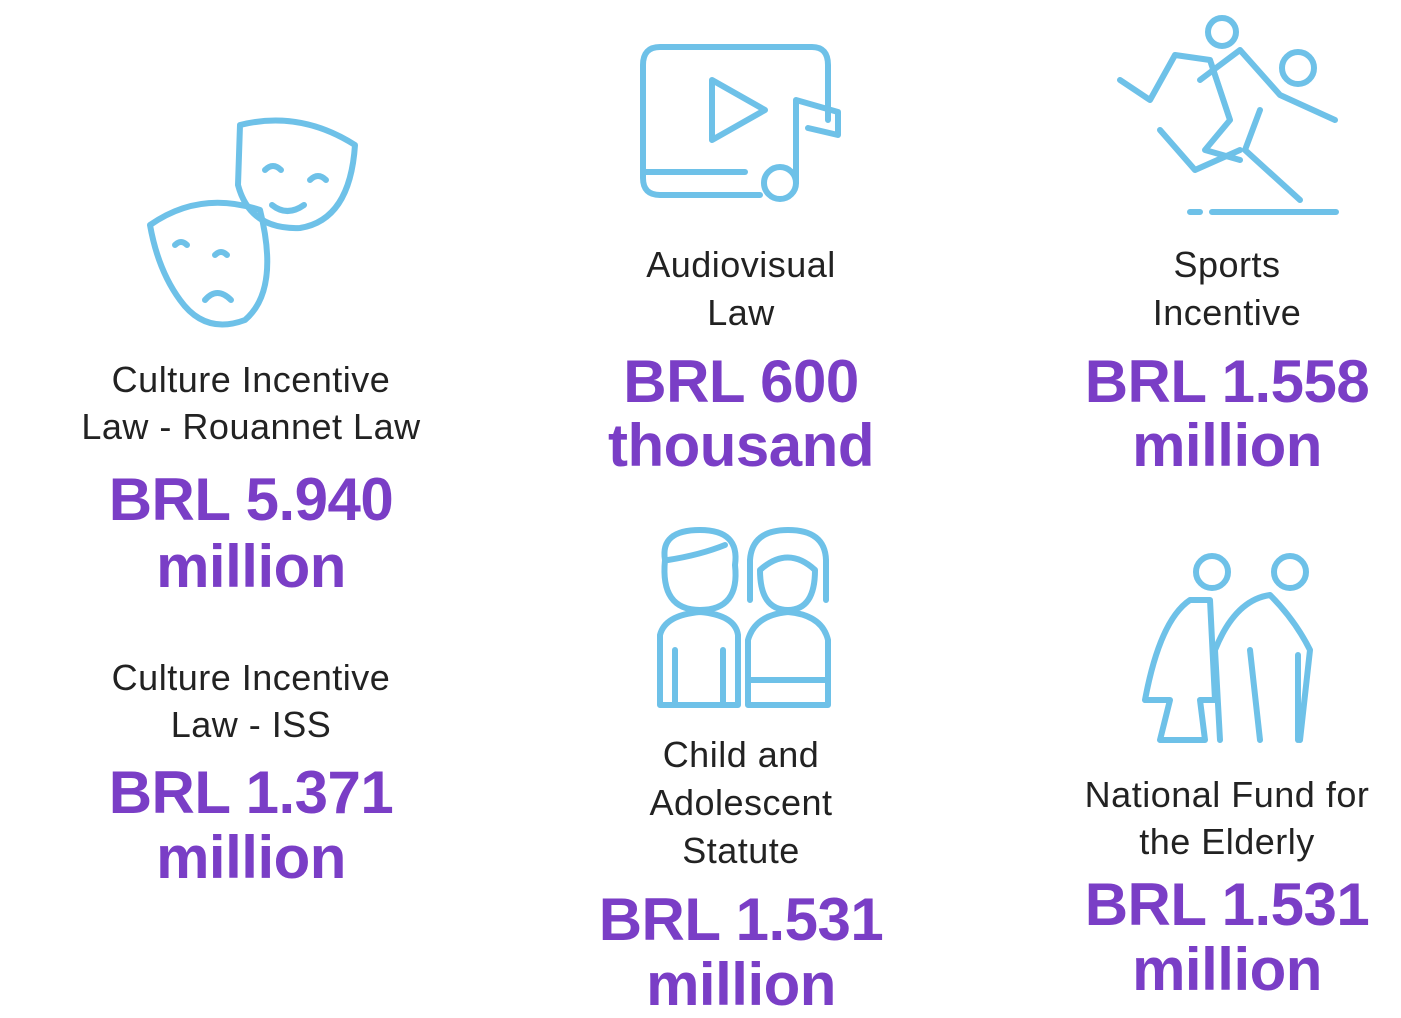 This screenshot has width=1401, height=1018. I want to click on item-label: Law, so click(741, 312).